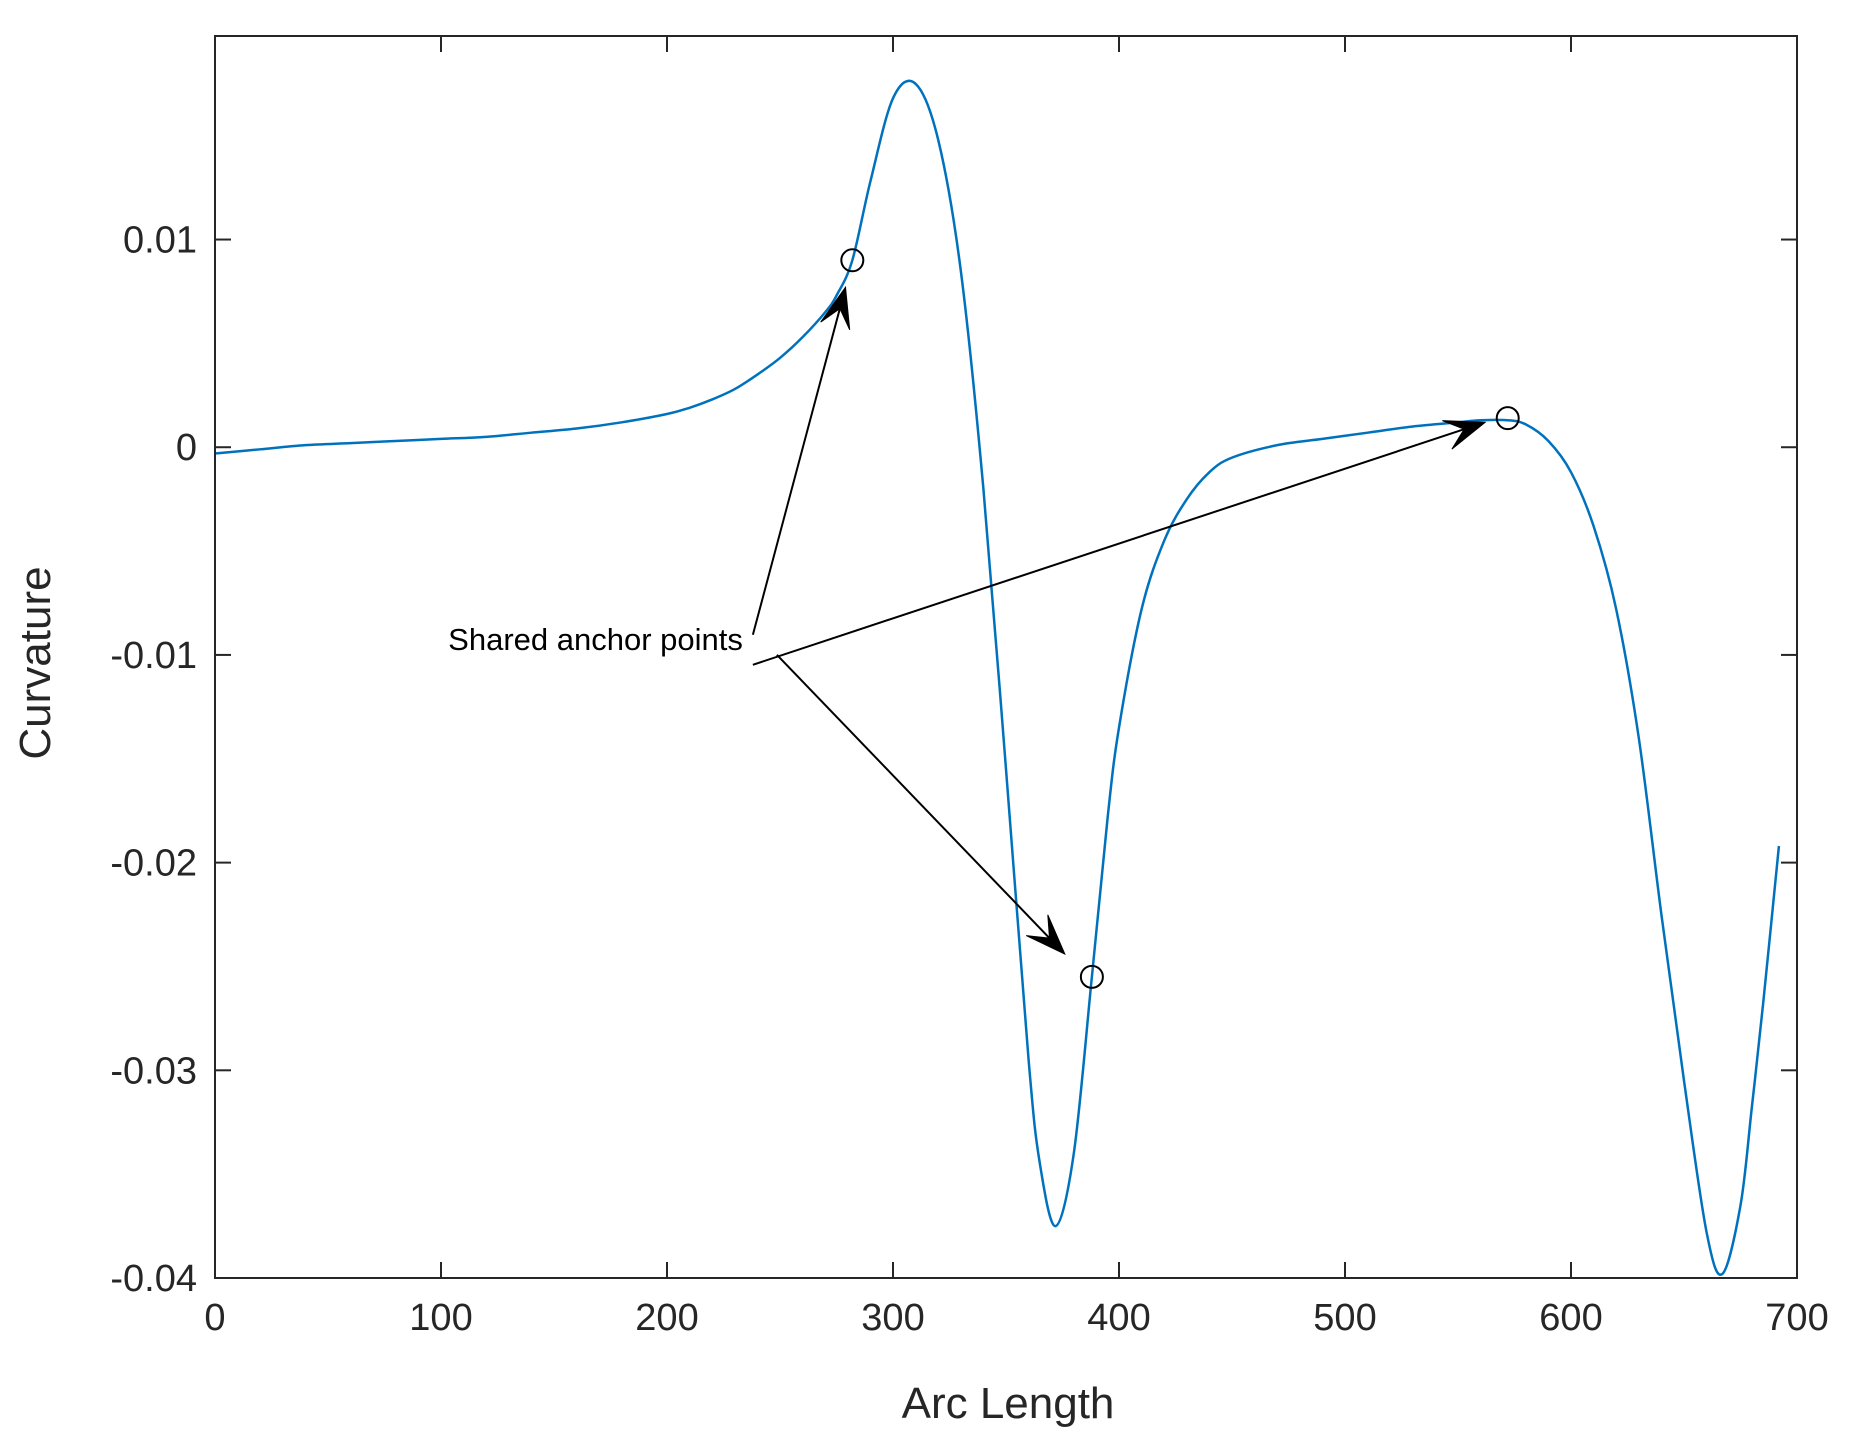 The image size is (1849, 1439). What do you see at coordinates (1008, 1403) in the screenshot?
I see `x-axis-label: Arc Length` at bounding box center [1008, 1403].